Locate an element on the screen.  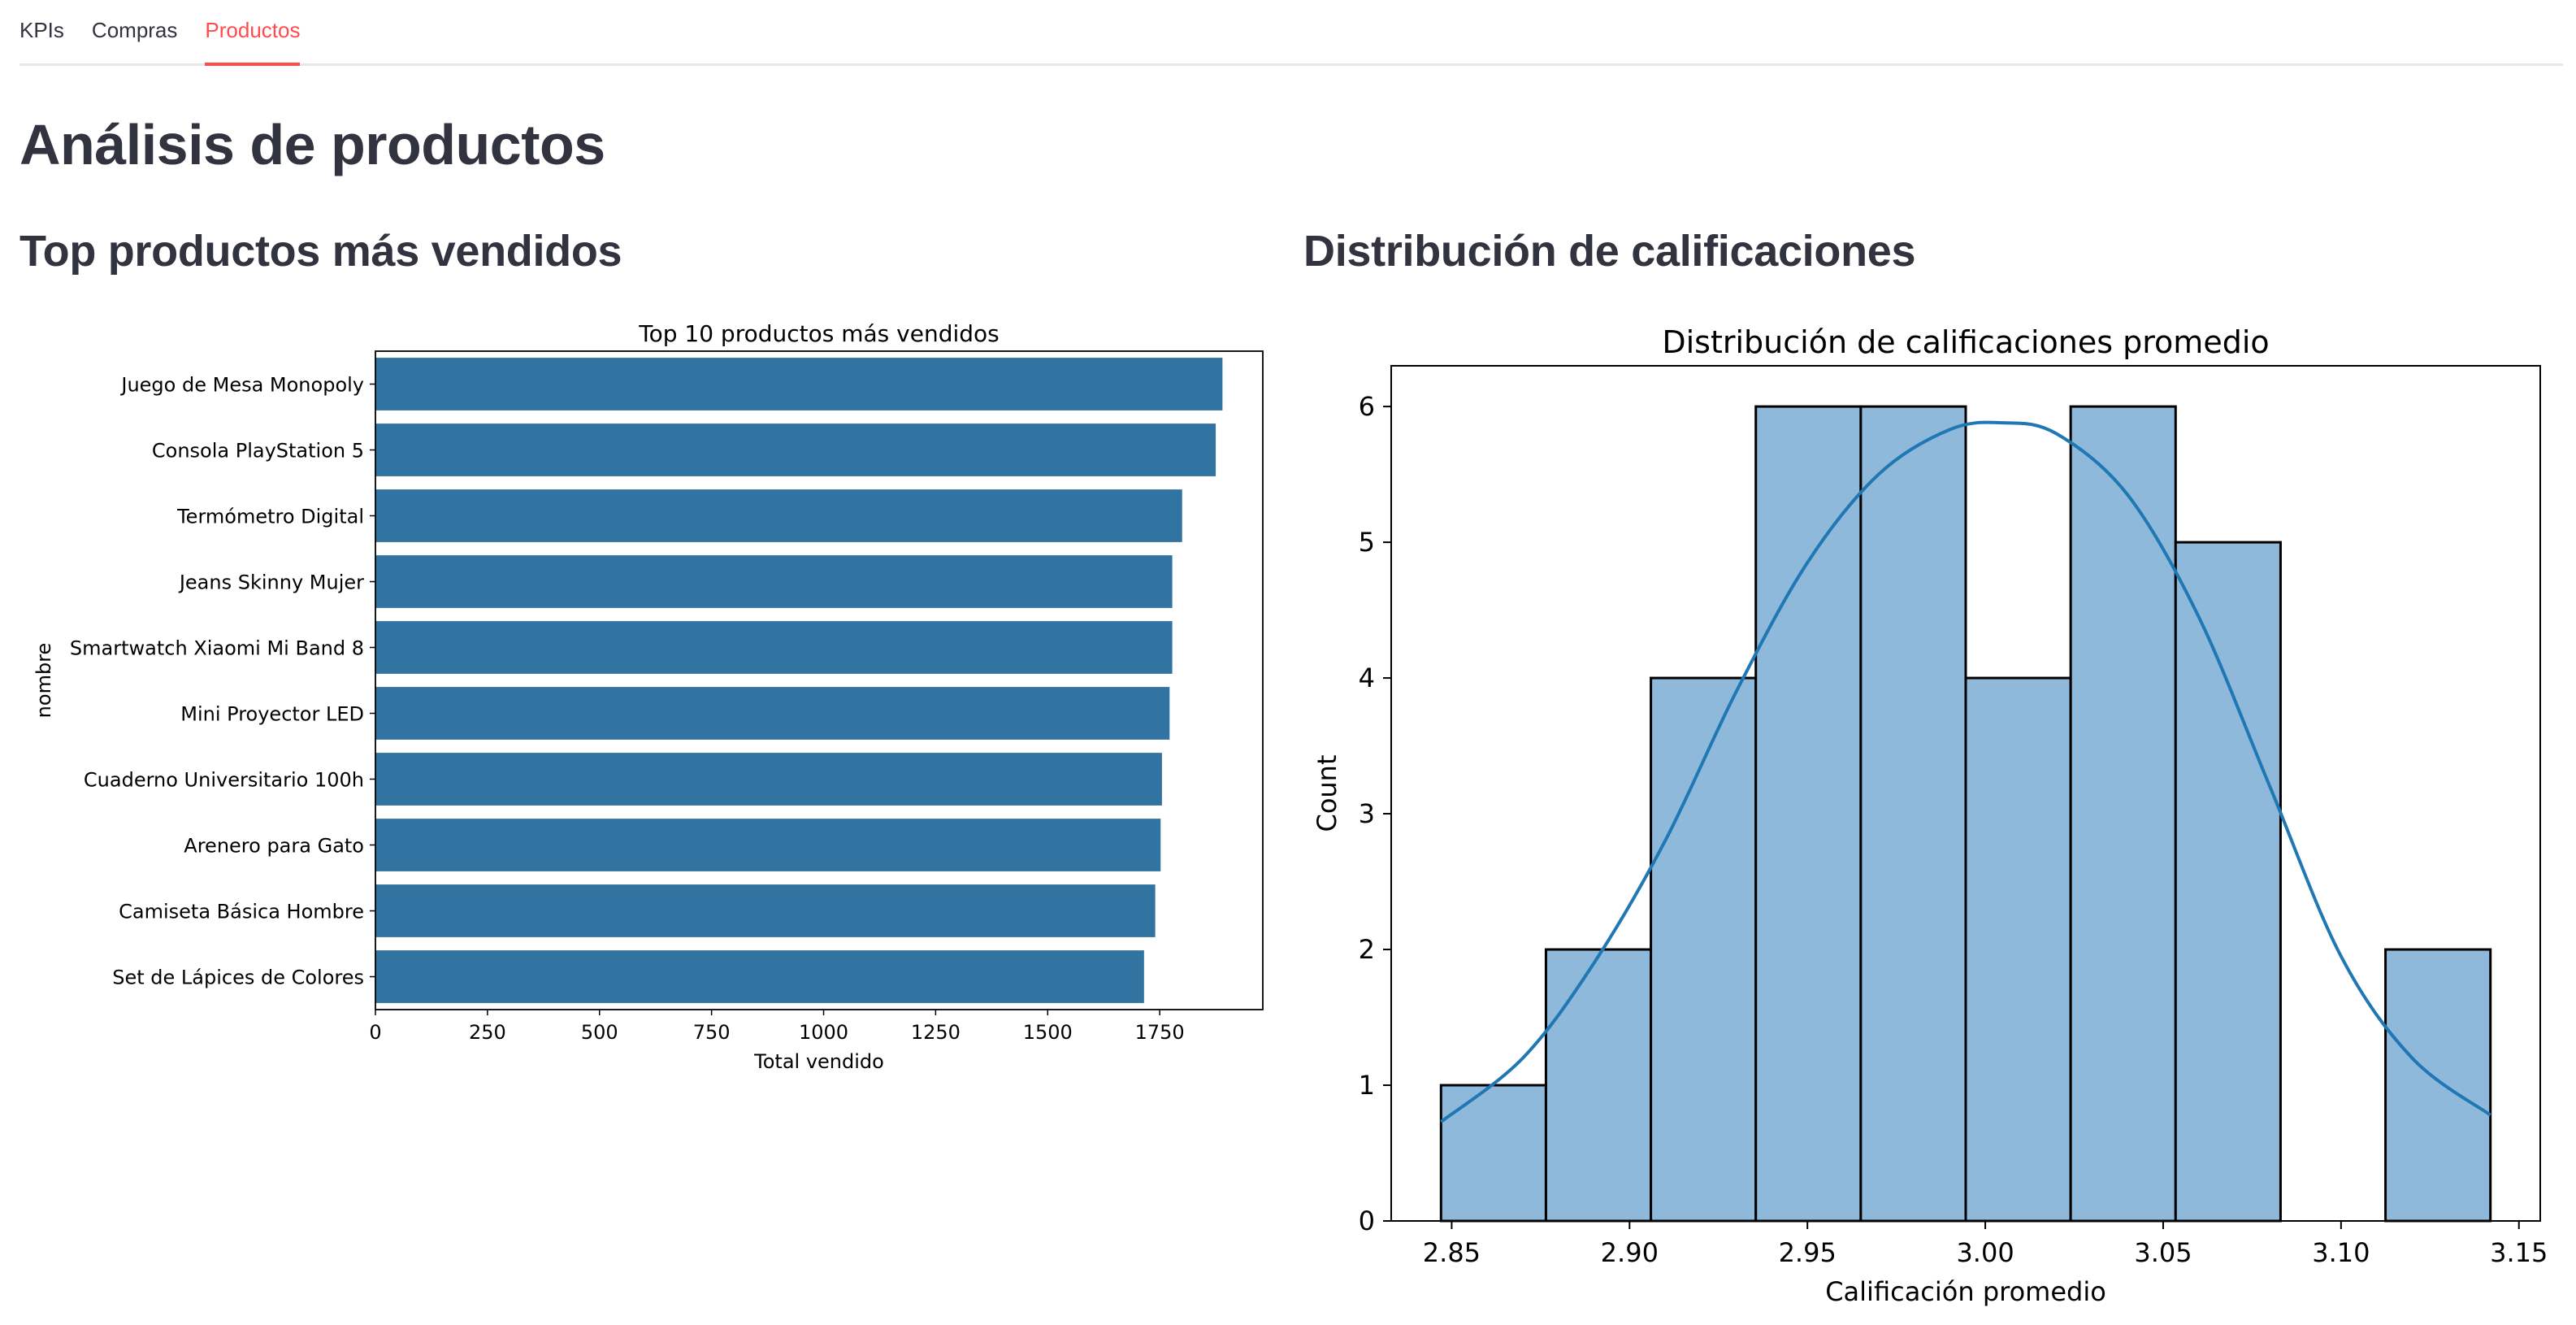
section-title-top-products: Top productos más vendidos is located at coordinates (321, 251).